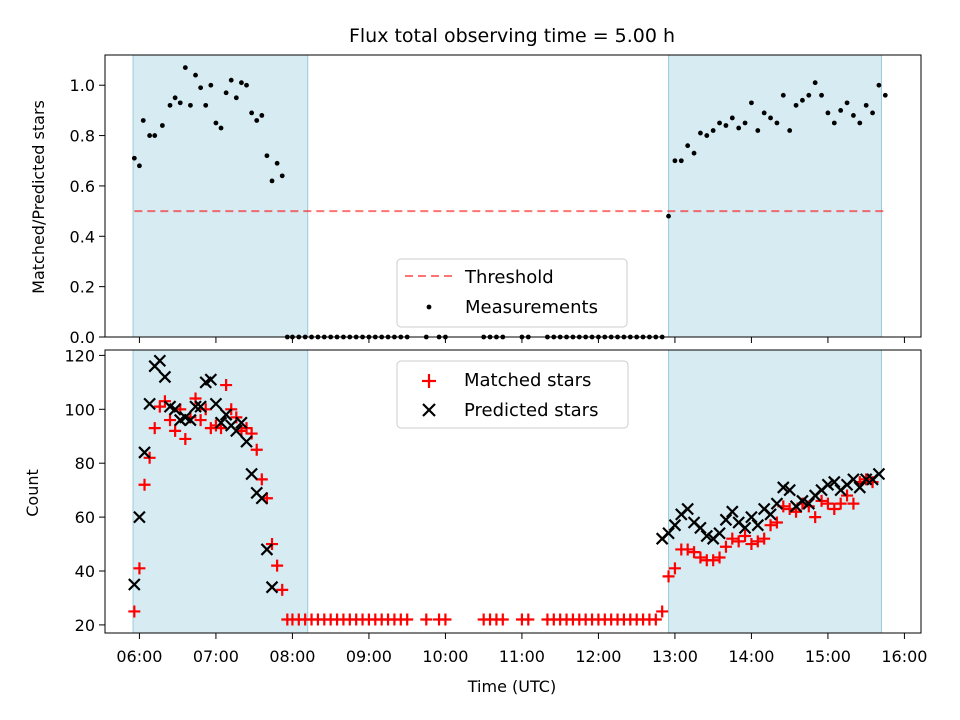 This screenshot has width=960, height=720. Describe the element at coordinates (216, 656) in the screenshot. I see `x-tick-label-1: 07:00` at that location.